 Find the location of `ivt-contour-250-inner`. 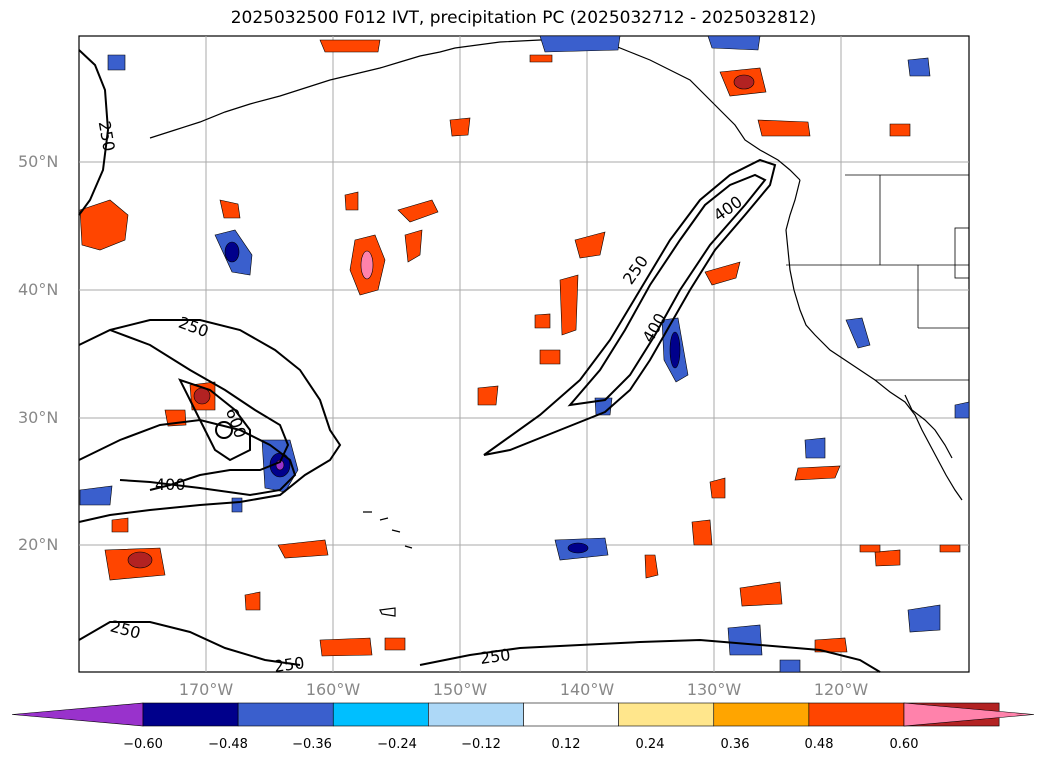

ivt-contour-250-inner is located at coordinates (187, 457).